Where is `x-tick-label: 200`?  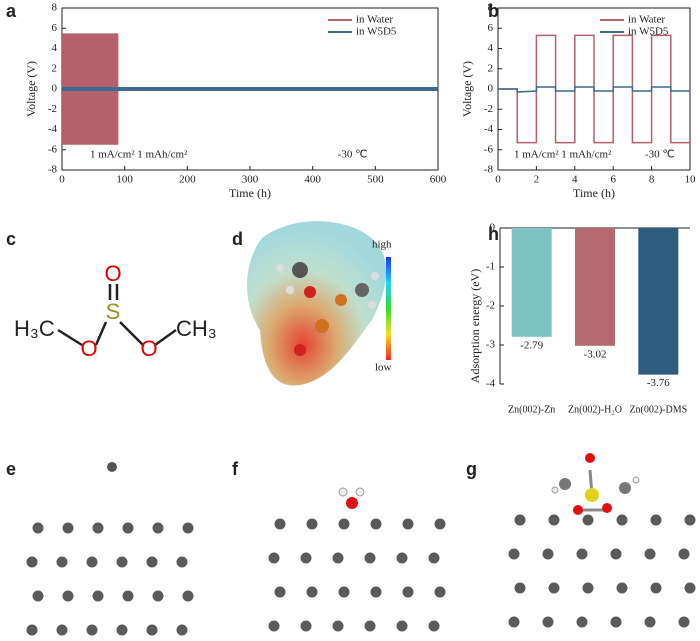 x-tick-label: 200 is located at coordinates (187, 180).